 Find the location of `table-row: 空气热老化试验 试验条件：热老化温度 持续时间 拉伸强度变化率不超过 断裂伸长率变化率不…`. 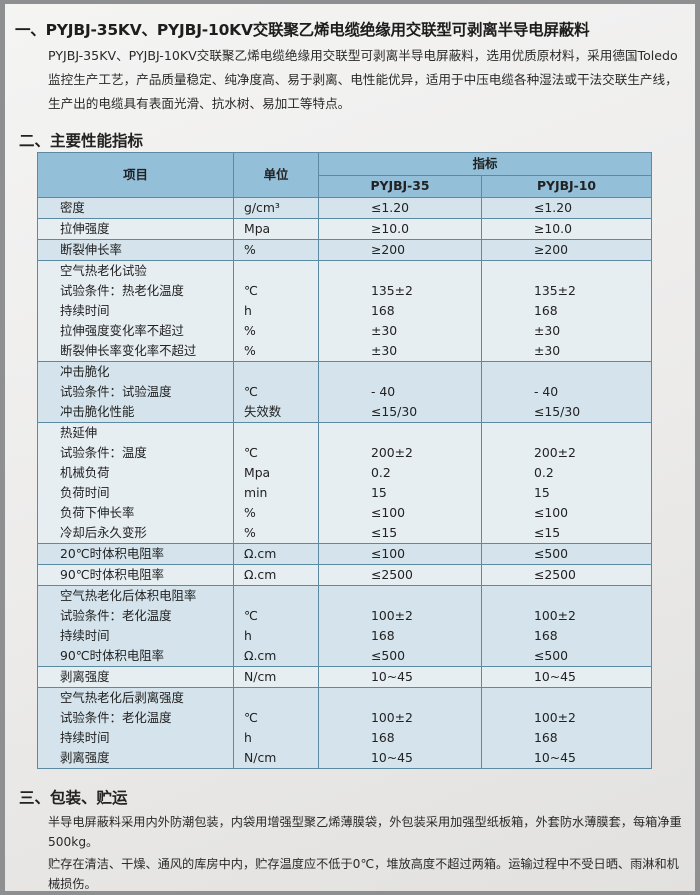

table-row: 空气热老化试验 试验条件：热老化温度 持续时间 拉伸强度变化率不超过 断裂伸长率变化率不… is located at coordinates (344, 311).